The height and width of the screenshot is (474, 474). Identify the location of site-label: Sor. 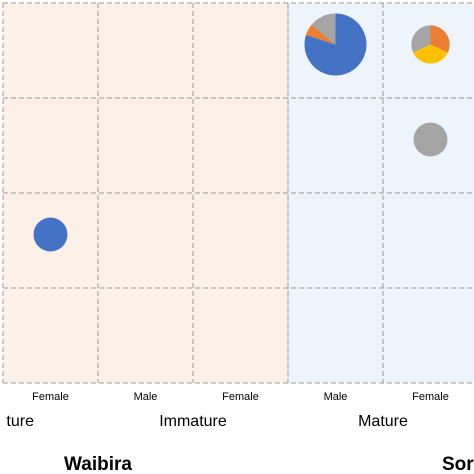
(458, 464).